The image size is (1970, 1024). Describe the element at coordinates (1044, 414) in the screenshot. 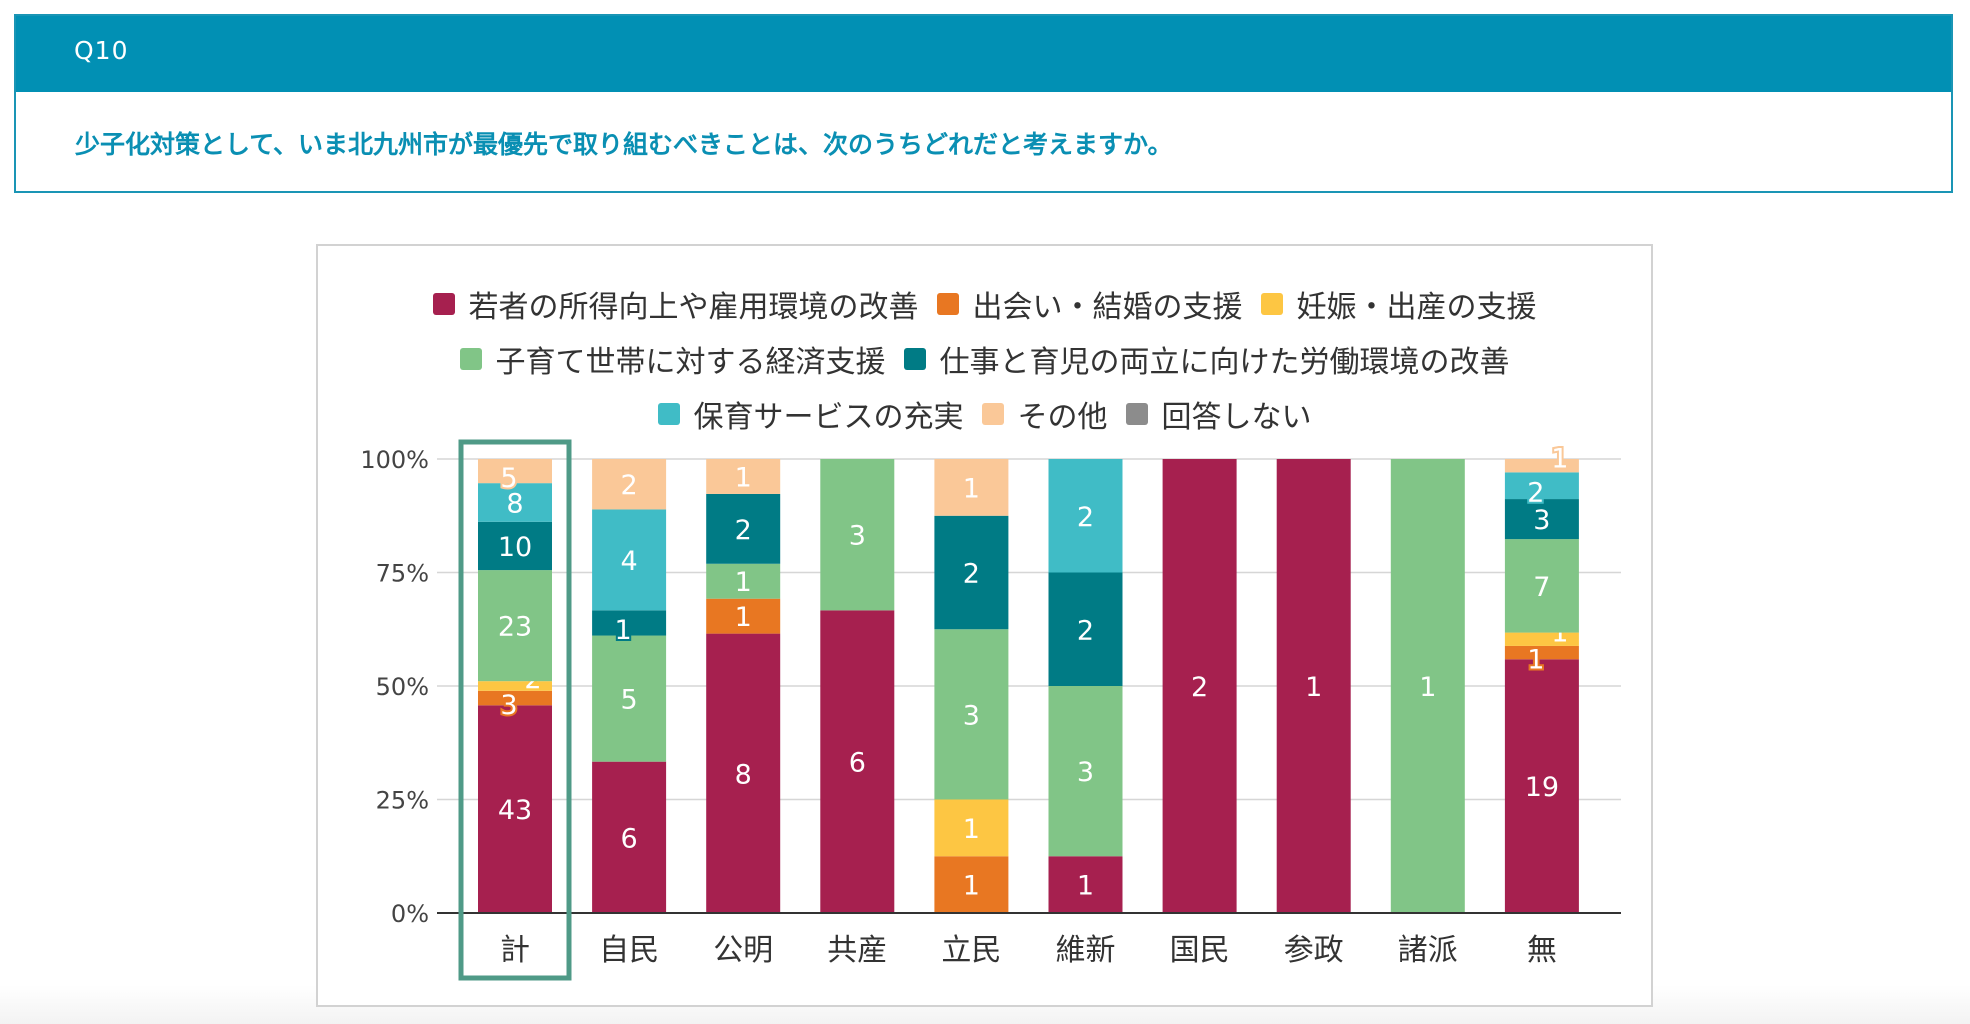

I see `legend-item: その他` at that location.